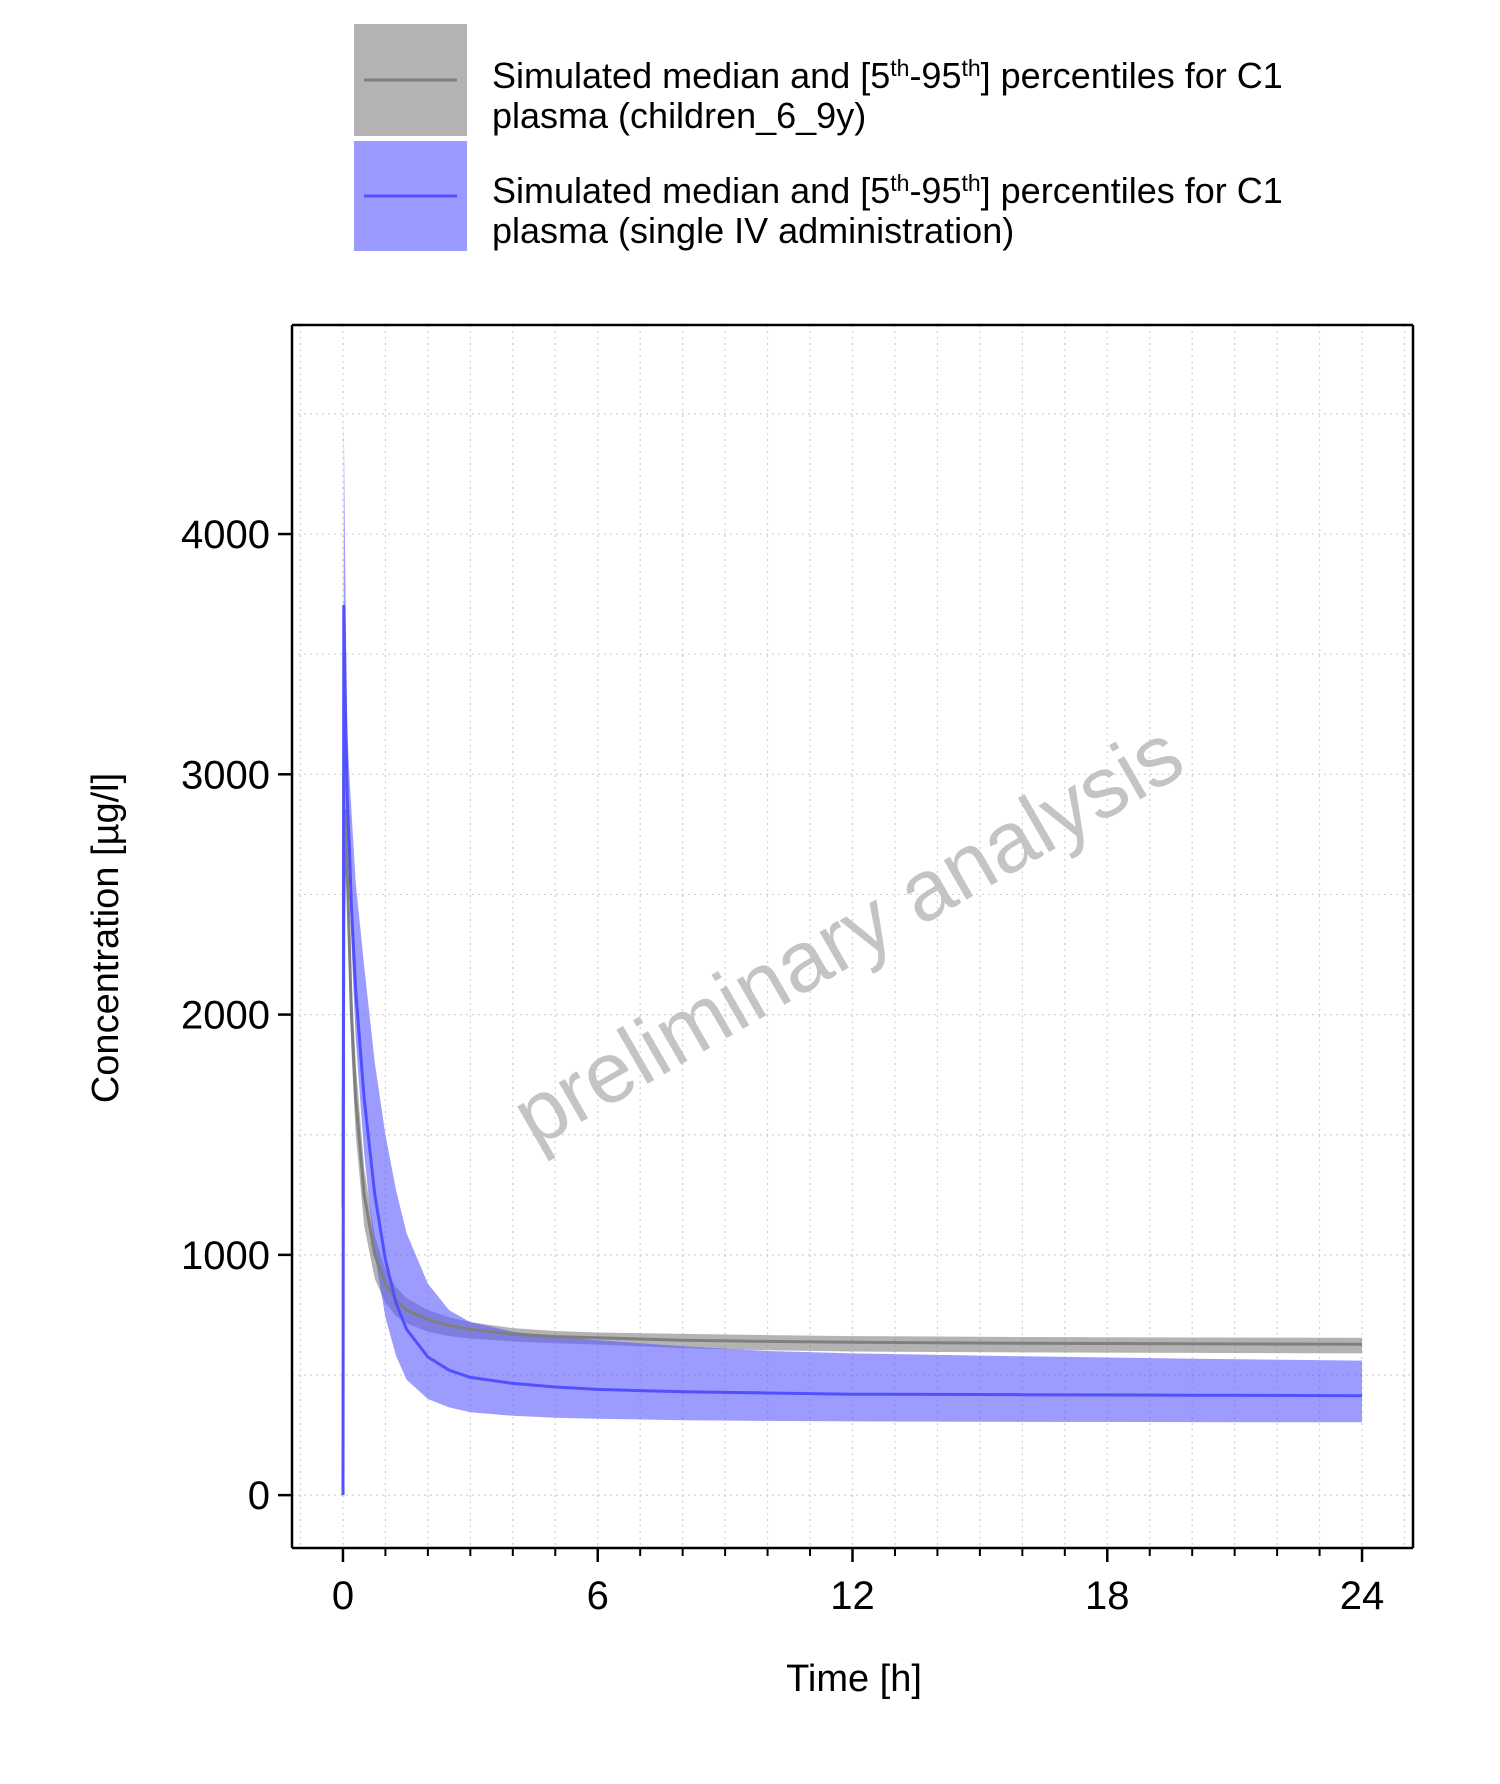 The width and height of the screenshot is (1500, 1784). What do you see at coordinates (106, 938) in the screenshot?
I see `y-axis-title: Concentration [µg/l]` at bounding box center [106, 938].